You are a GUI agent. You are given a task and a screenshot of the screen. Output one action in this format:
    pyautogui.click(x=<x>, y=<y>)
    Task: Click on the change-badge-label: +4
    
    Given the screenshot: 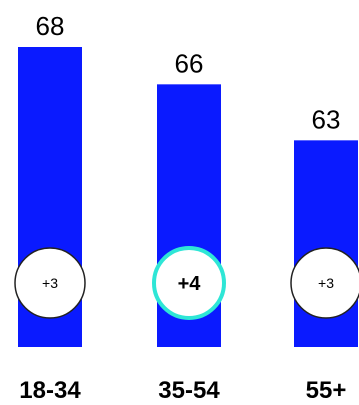 What is the action you would take?
    pyautogui.click(x=190, y=284)
    